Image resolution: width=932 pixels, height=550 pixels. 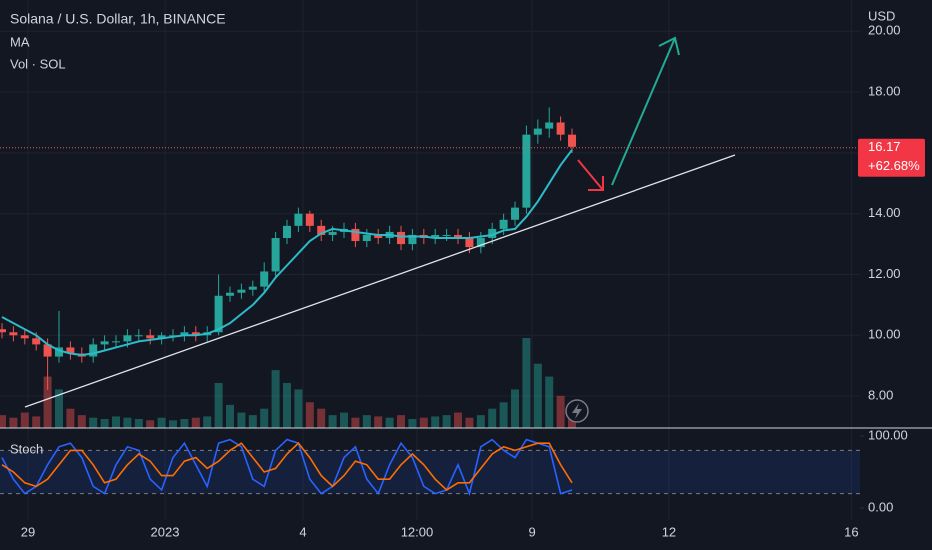 What do you see at coordinates (669, 531) in the screenshot?
I see `x-tick-label: 12` at bounding box center [669, 531].